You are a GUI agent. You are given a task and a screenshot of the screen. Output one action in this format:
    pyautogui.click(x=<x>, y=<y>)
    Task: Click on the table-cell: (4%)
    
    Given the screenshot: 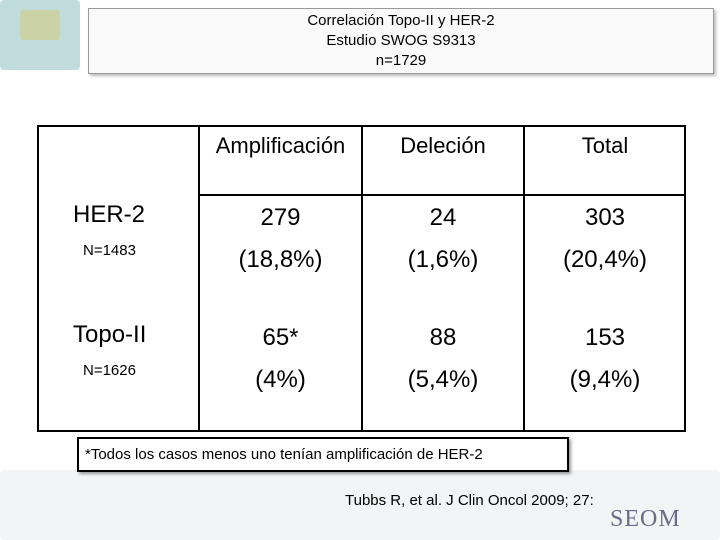 What is the action you would take?
    pyautogui.click(x=280, y=379)
    